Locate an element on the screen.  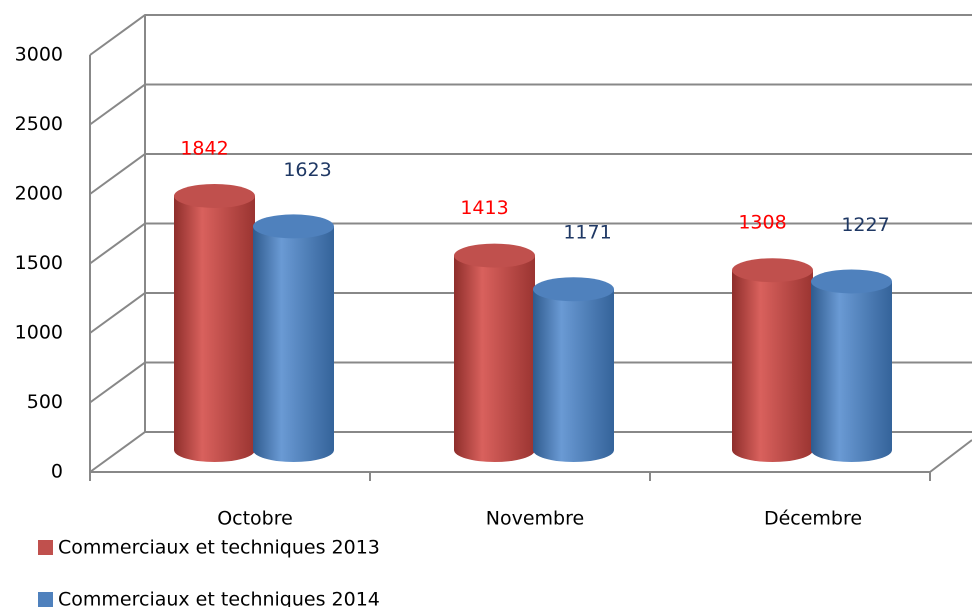
y-tick-label: 2000 is located at coordinates (39, 194).